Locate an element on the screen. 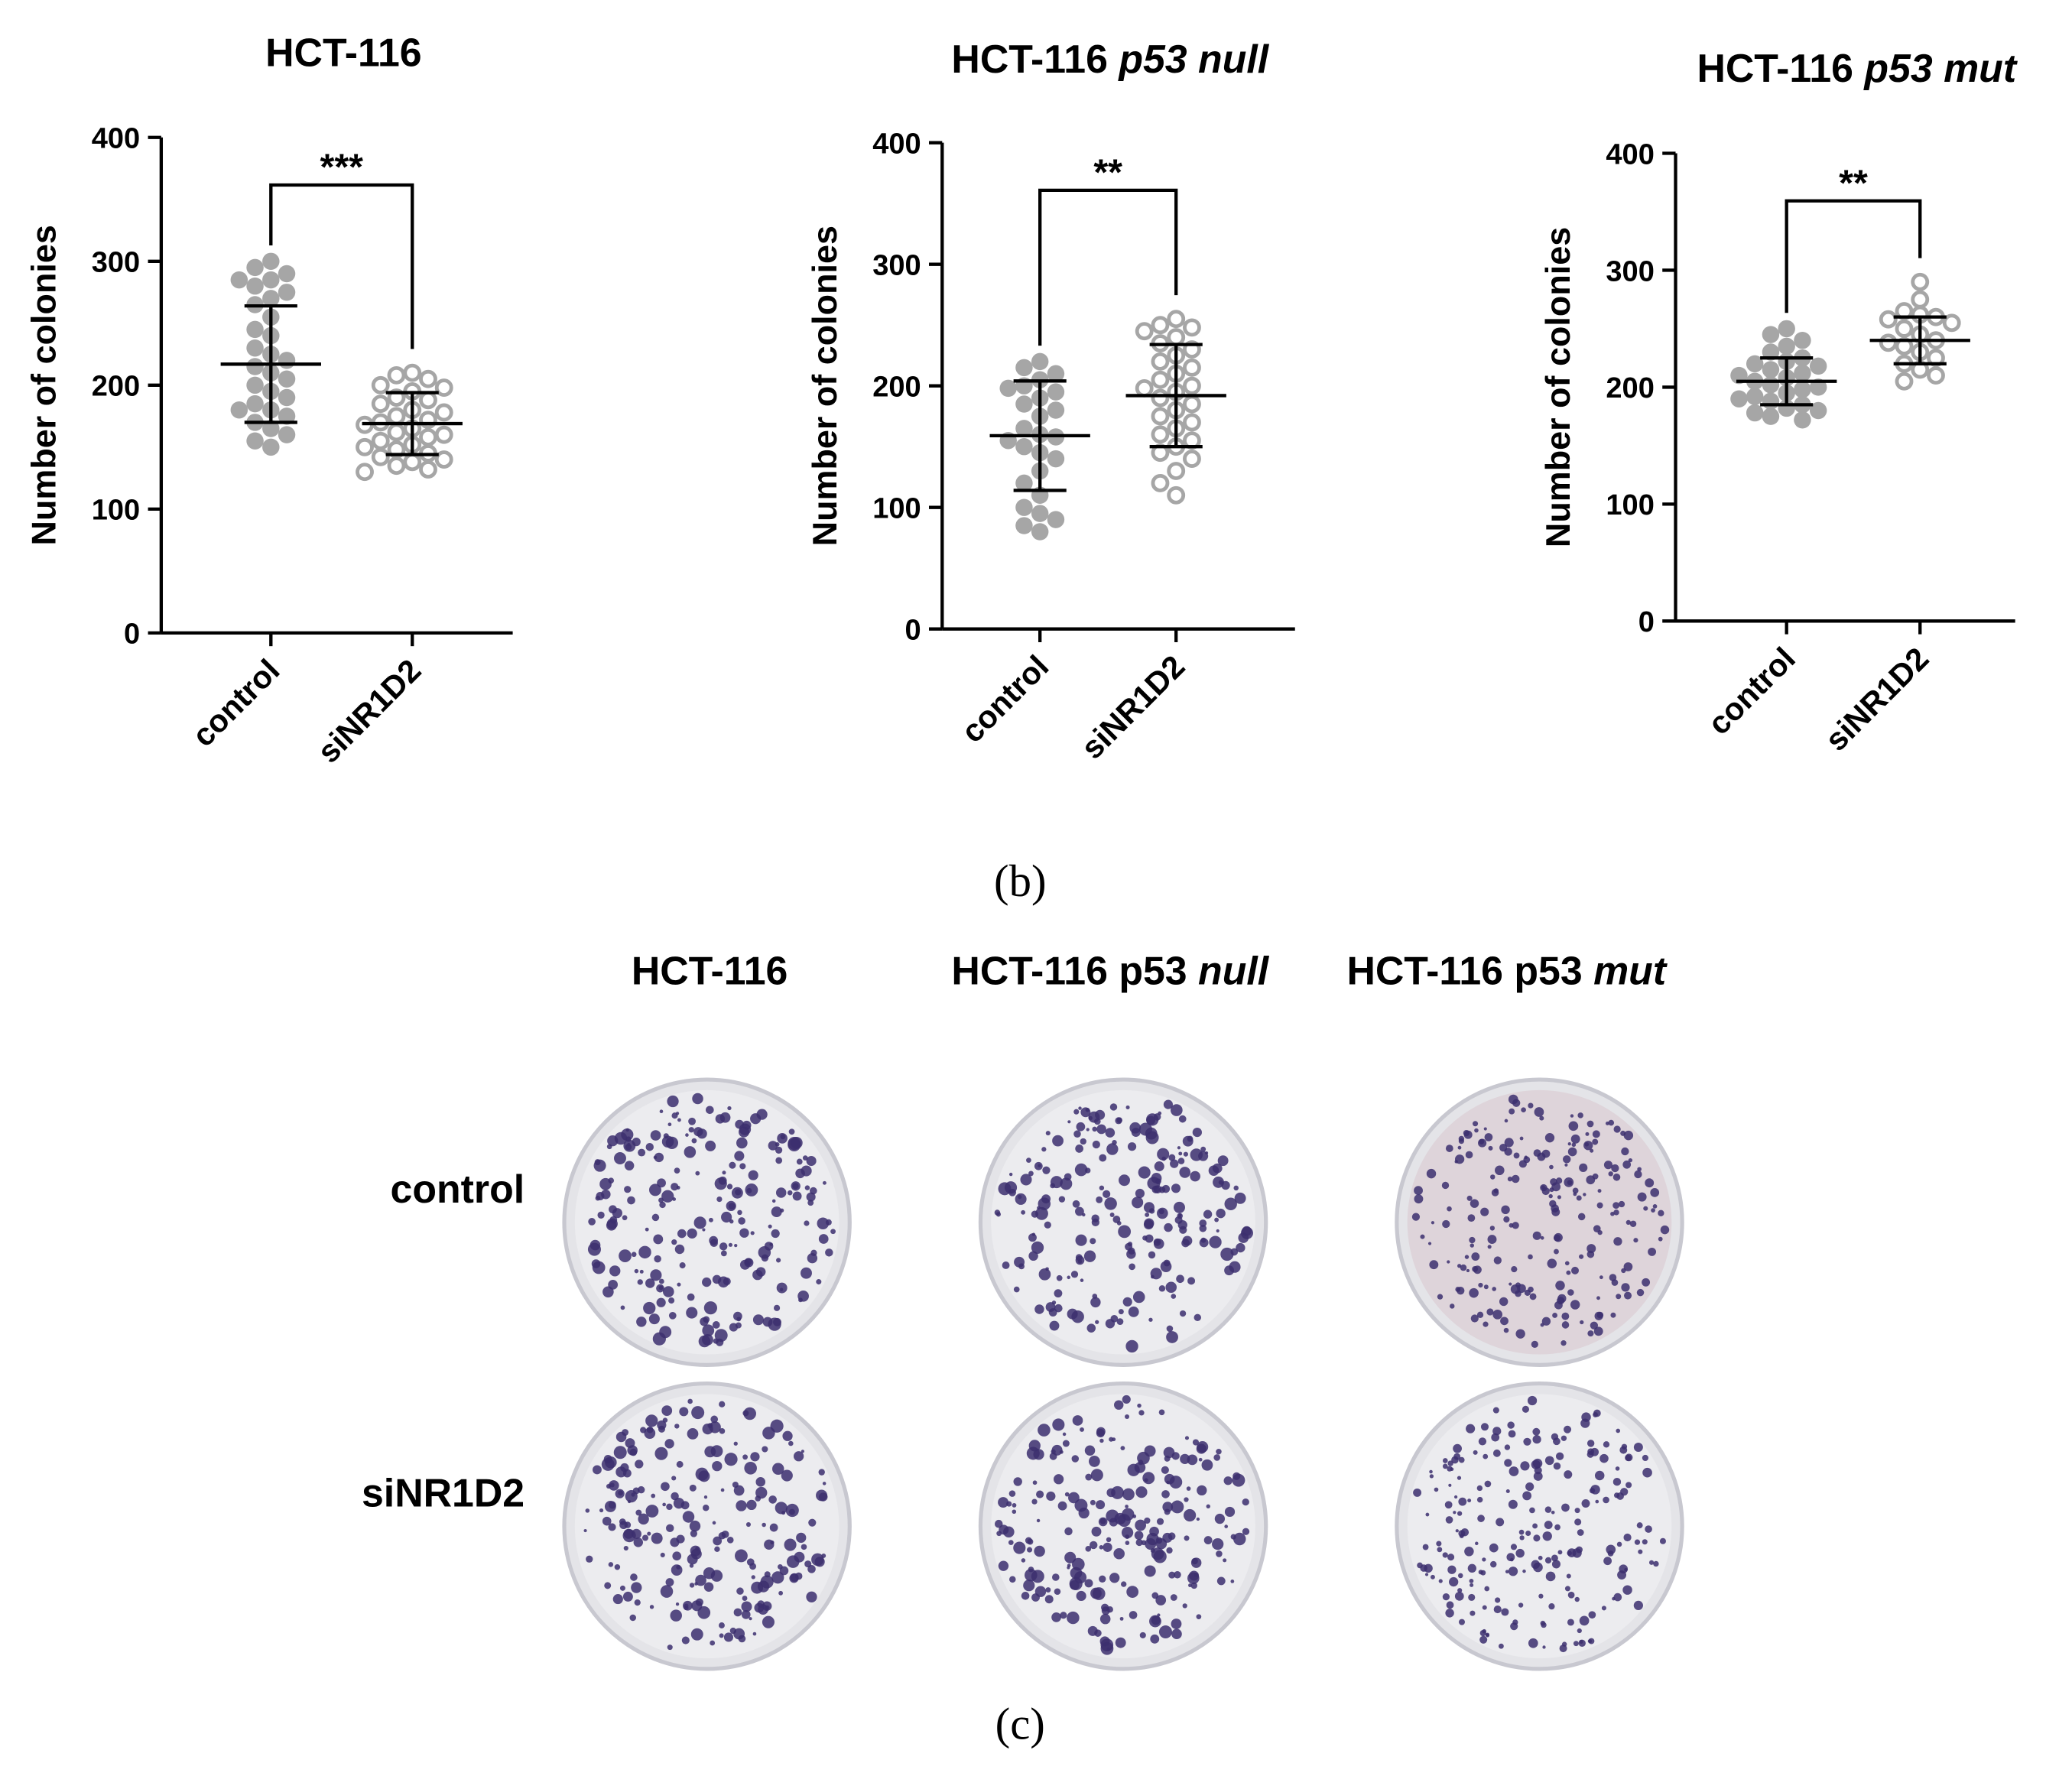 The image size is (2072, 1789). title-text: HCT-116 is located at coordinates (343, 52).